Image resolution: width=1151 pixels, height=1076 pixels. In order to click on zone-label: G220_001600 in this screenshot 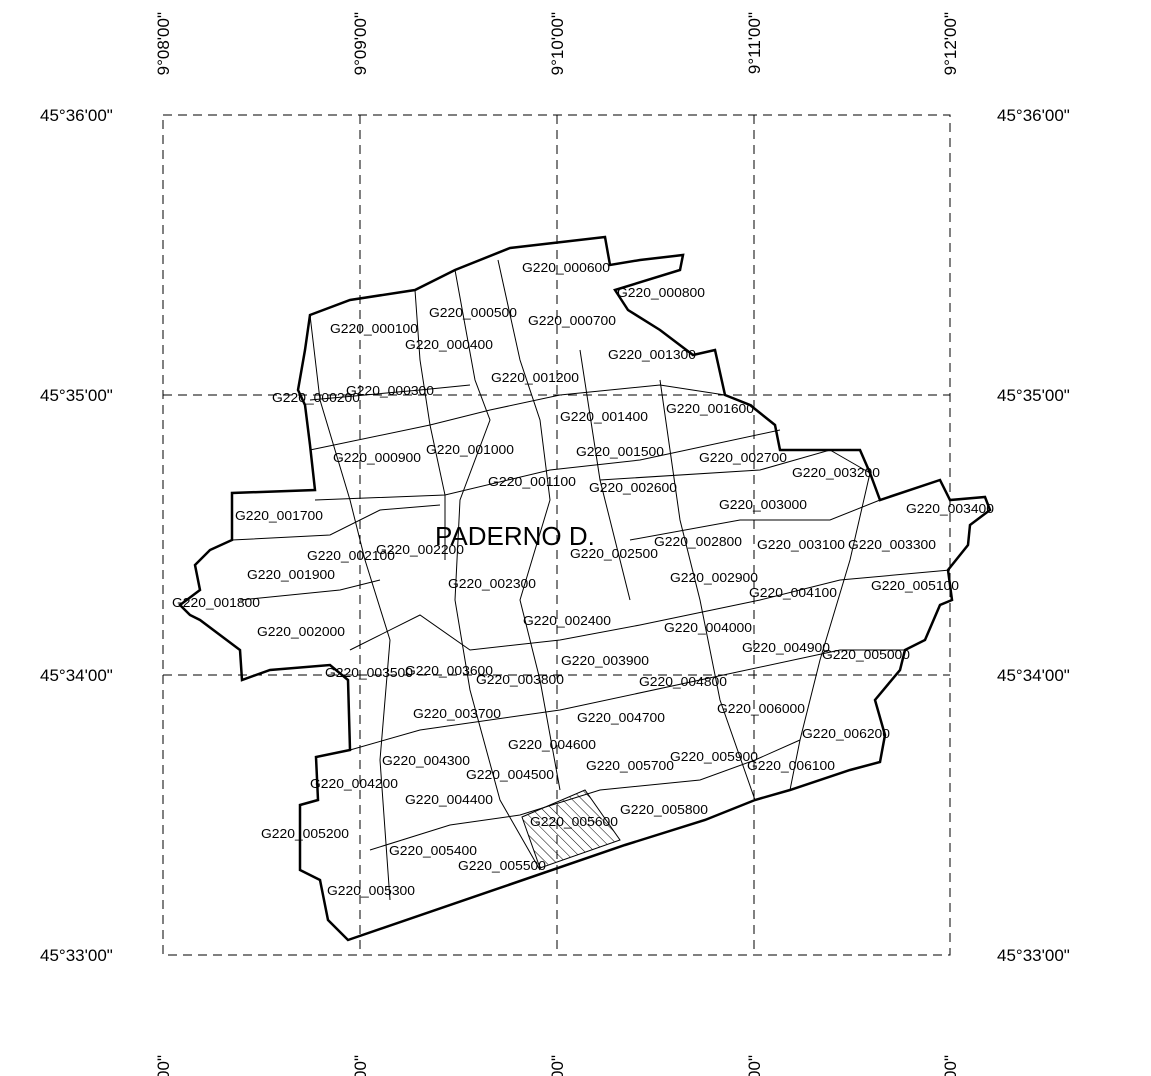, I will do `click(710, 409)`.